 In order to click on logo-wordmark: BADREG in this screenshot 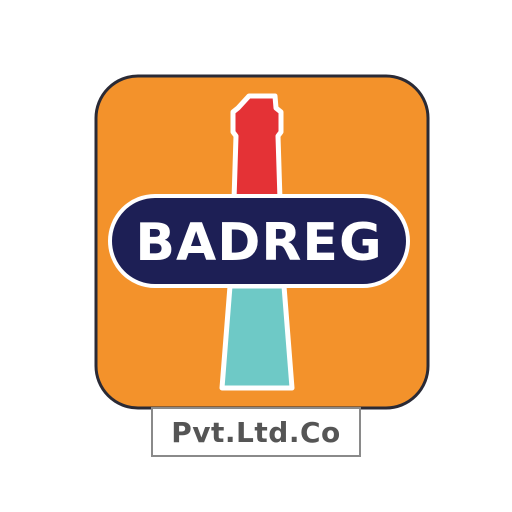, I will do `click(258, 243)`.